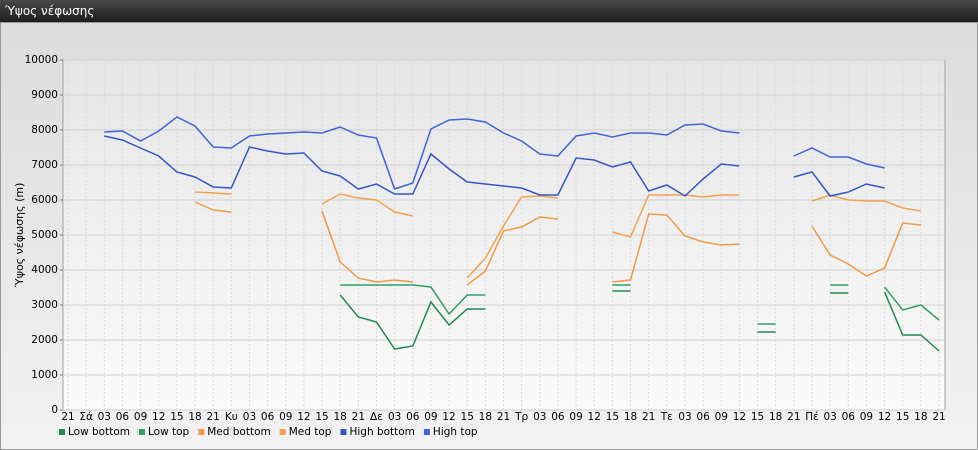 This screenshot has width=978, height=450. What do you see at coordinates (44, 130) in the screenshot?
I see `y-tick-label: 8000` at bounding box center [44, 130].